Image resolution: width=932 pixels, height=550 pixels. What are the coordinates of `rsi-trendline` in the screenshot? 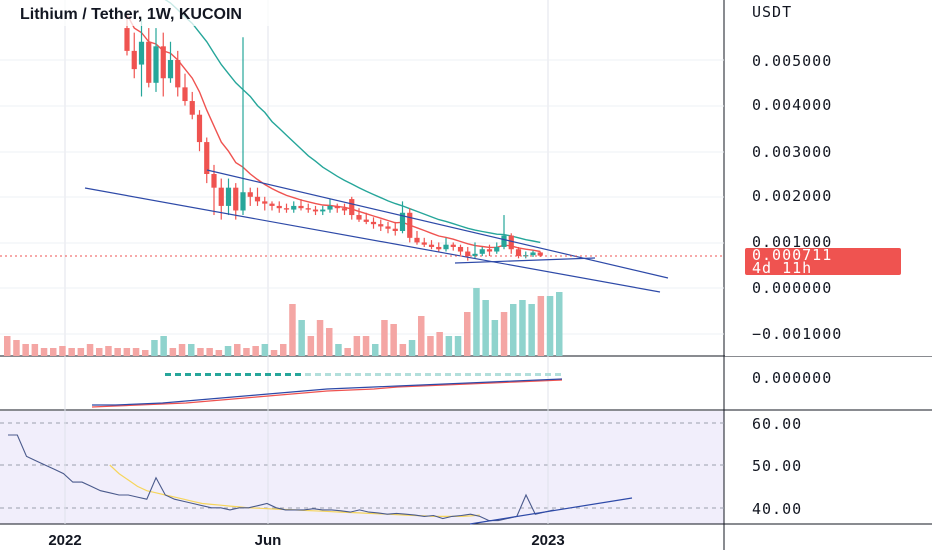 It's located at (551, 511).